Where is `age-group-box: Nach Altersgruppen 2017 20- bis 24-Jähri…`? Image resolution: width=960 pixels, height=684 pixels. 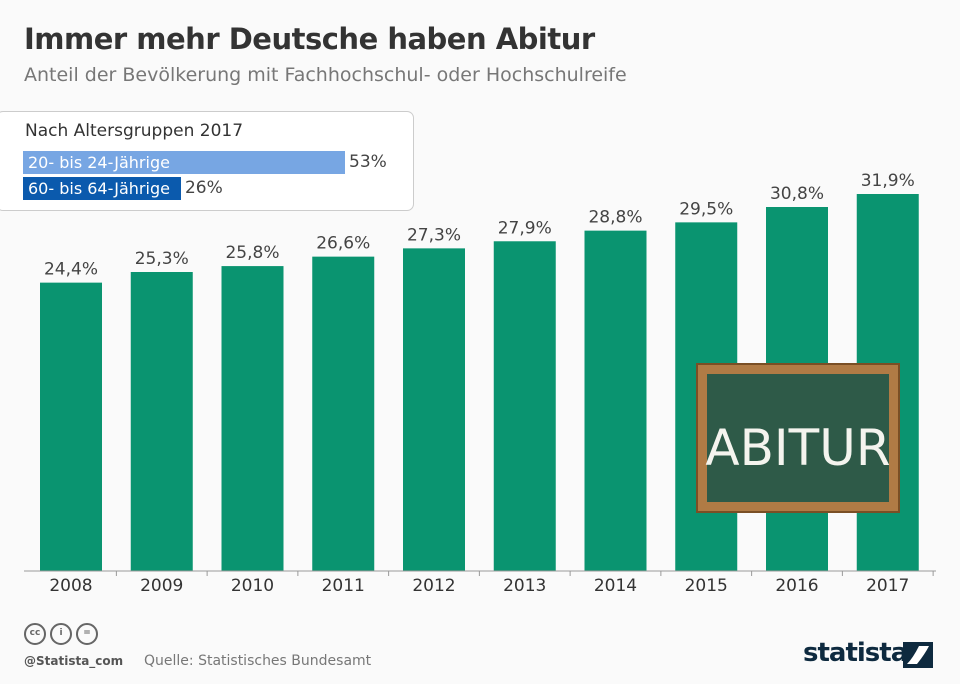
age-group-box: Nach Altersgruppen 2017 20- bis 24-Jähri… is located at coordinates (207, 161).